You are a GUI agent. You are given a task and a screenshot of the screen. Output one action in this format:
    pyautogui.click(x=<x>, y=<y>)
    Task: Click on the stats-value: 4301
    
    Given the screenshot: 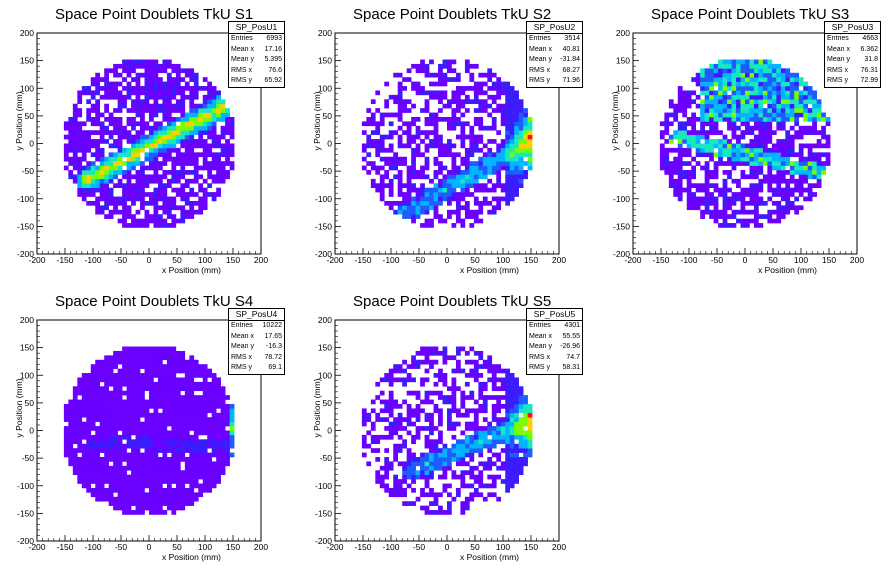 What is the action you would take?
    pyautogui.click(x=572, y=325)
    